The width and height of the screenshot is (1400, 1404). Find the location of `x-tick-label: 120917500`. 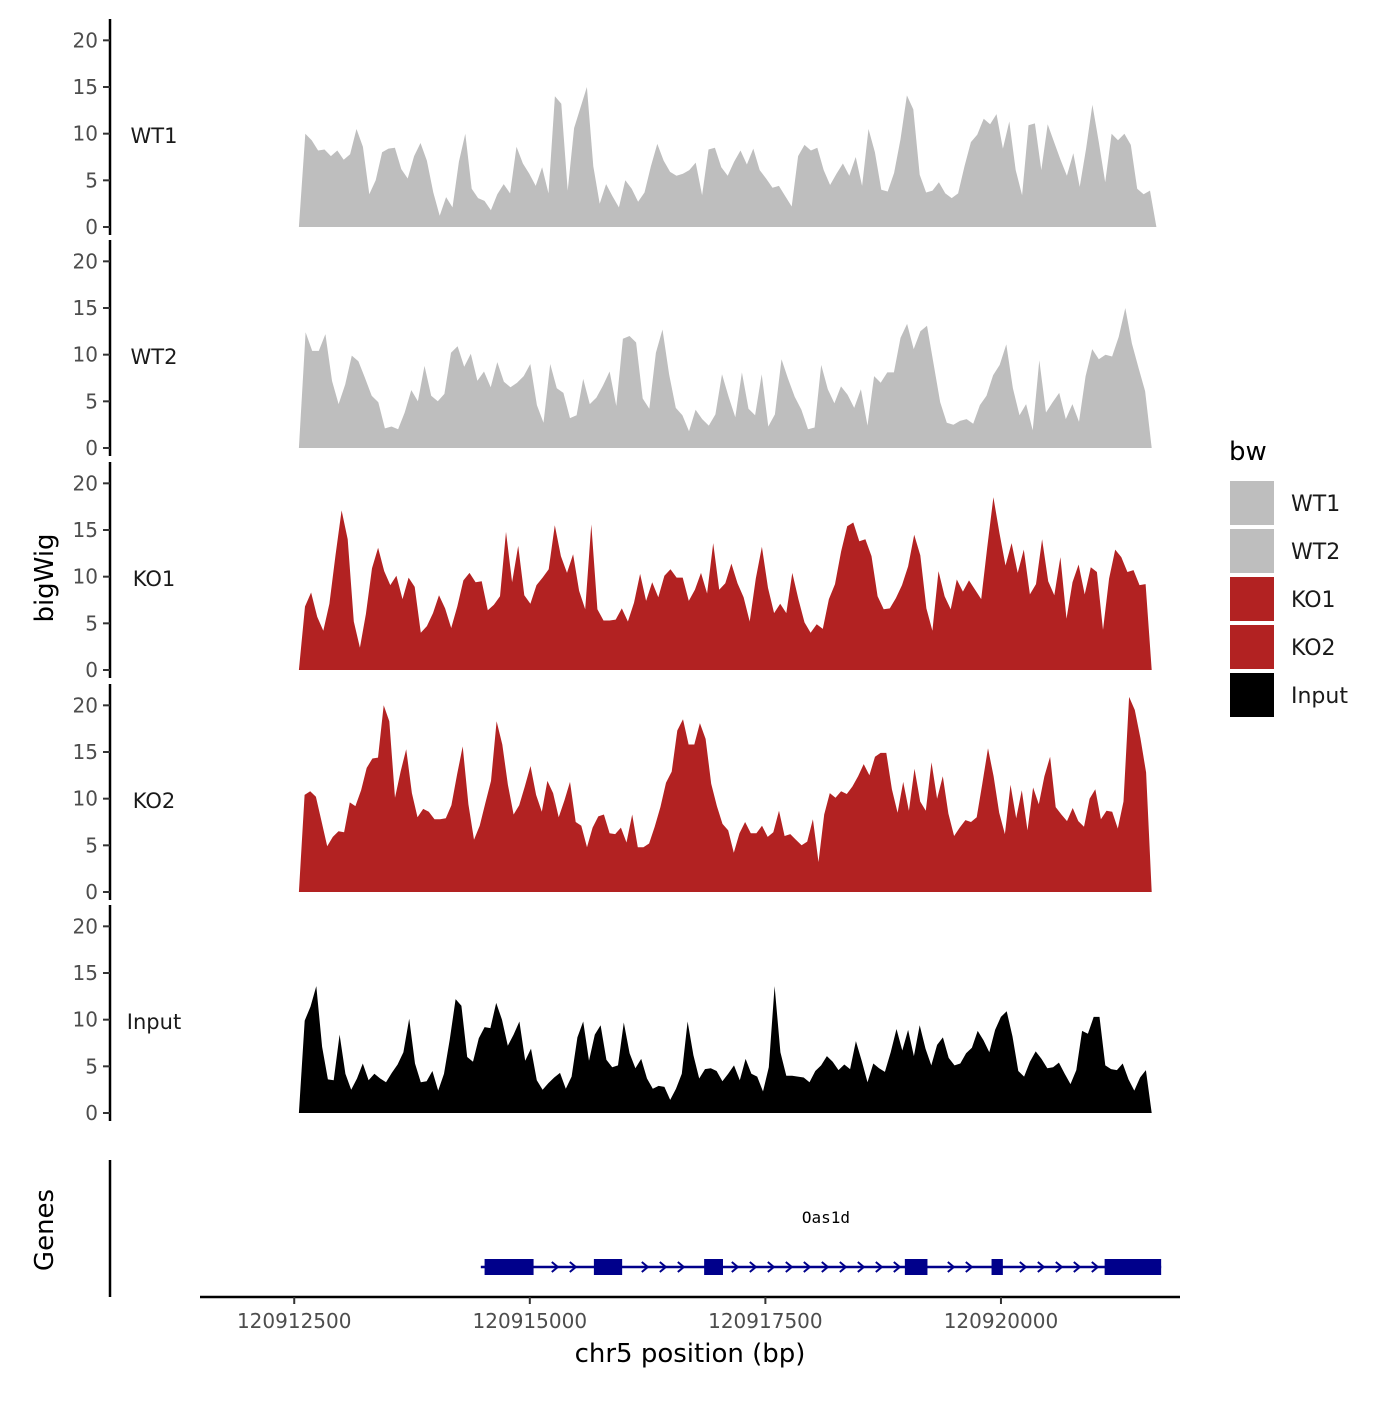

x-tick-label: 120917500 is located at coordinates (765, 1321).